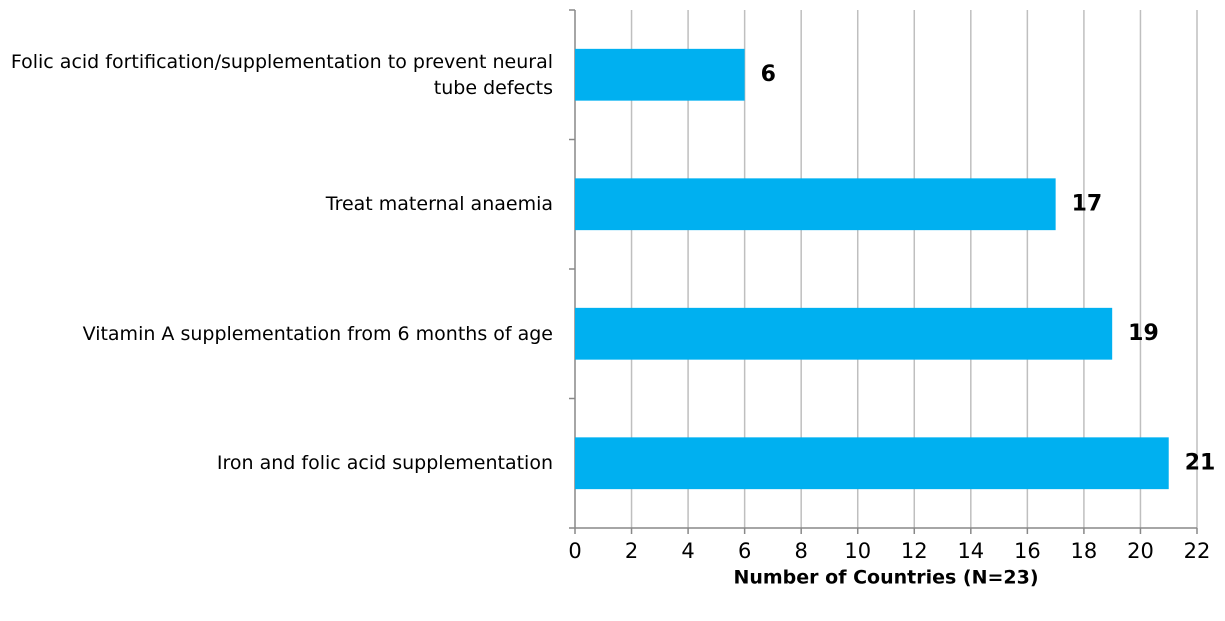  I want to click on x-tick-label: 6, so click(744, 551).